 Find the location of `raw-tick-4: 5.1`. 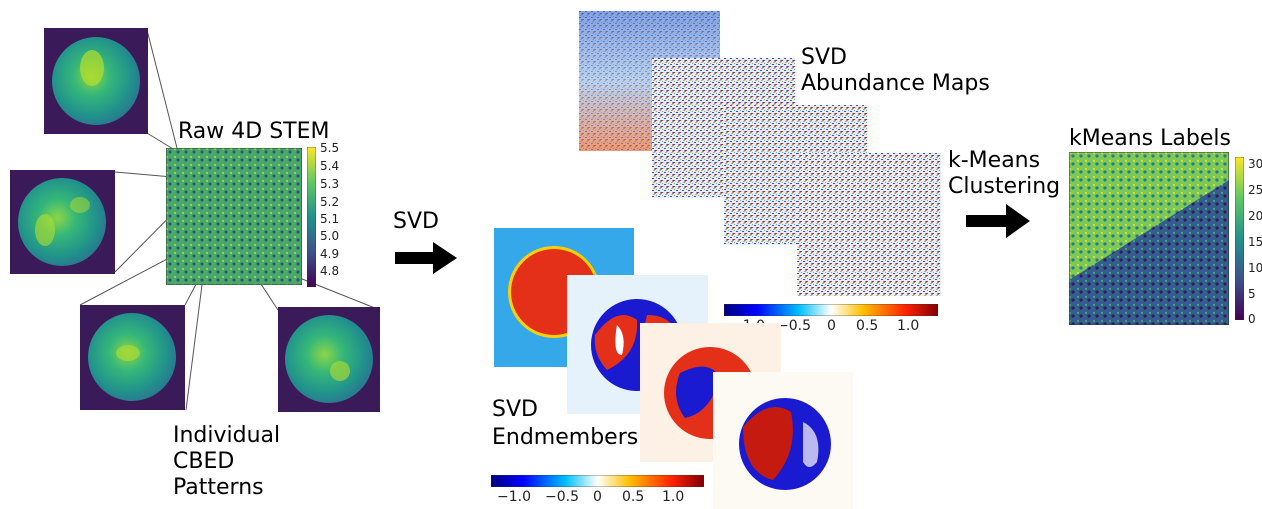

raw-tick-4: 5.1 is located at coordinates (330, 219).